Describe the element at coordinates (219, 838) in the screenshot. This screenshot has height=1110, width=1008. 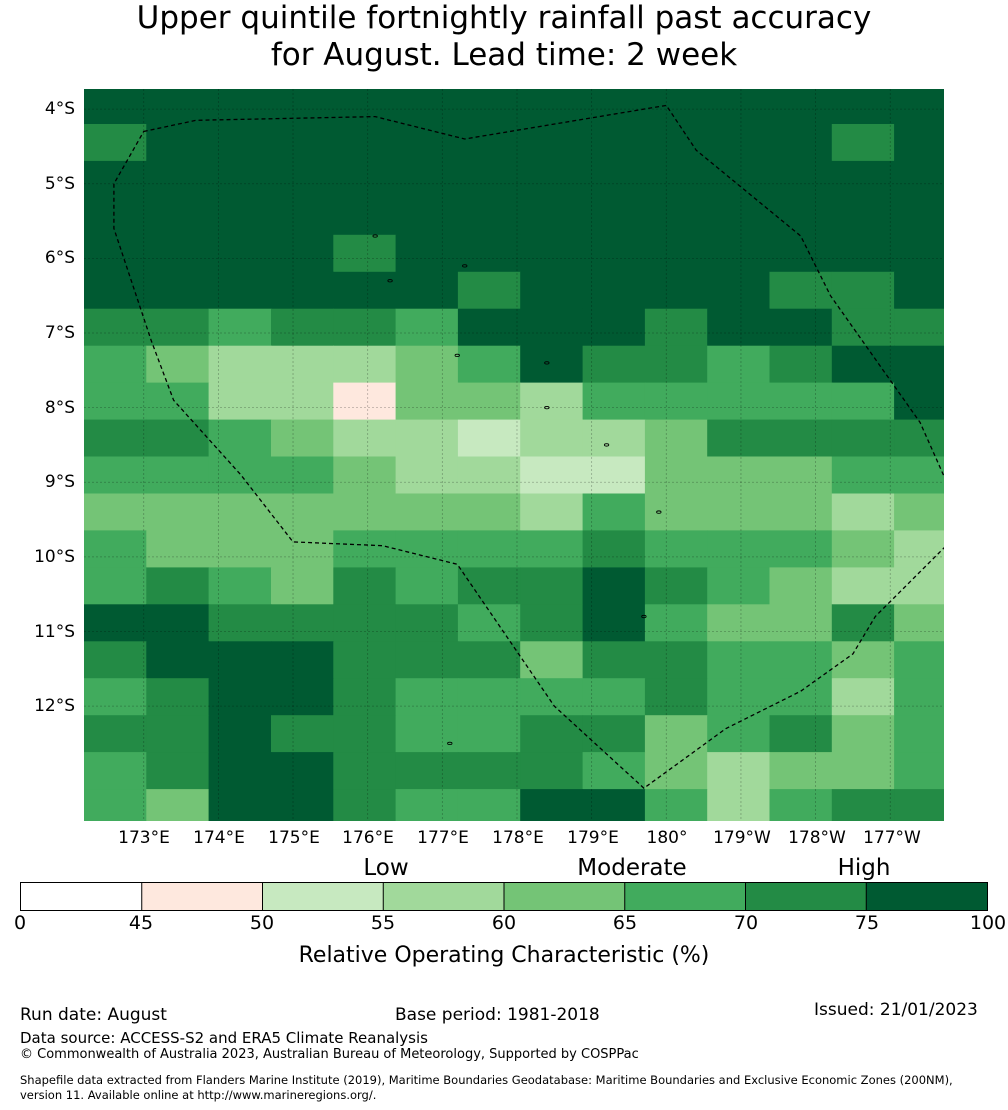
I see `lon-label: 174°E` at that location.